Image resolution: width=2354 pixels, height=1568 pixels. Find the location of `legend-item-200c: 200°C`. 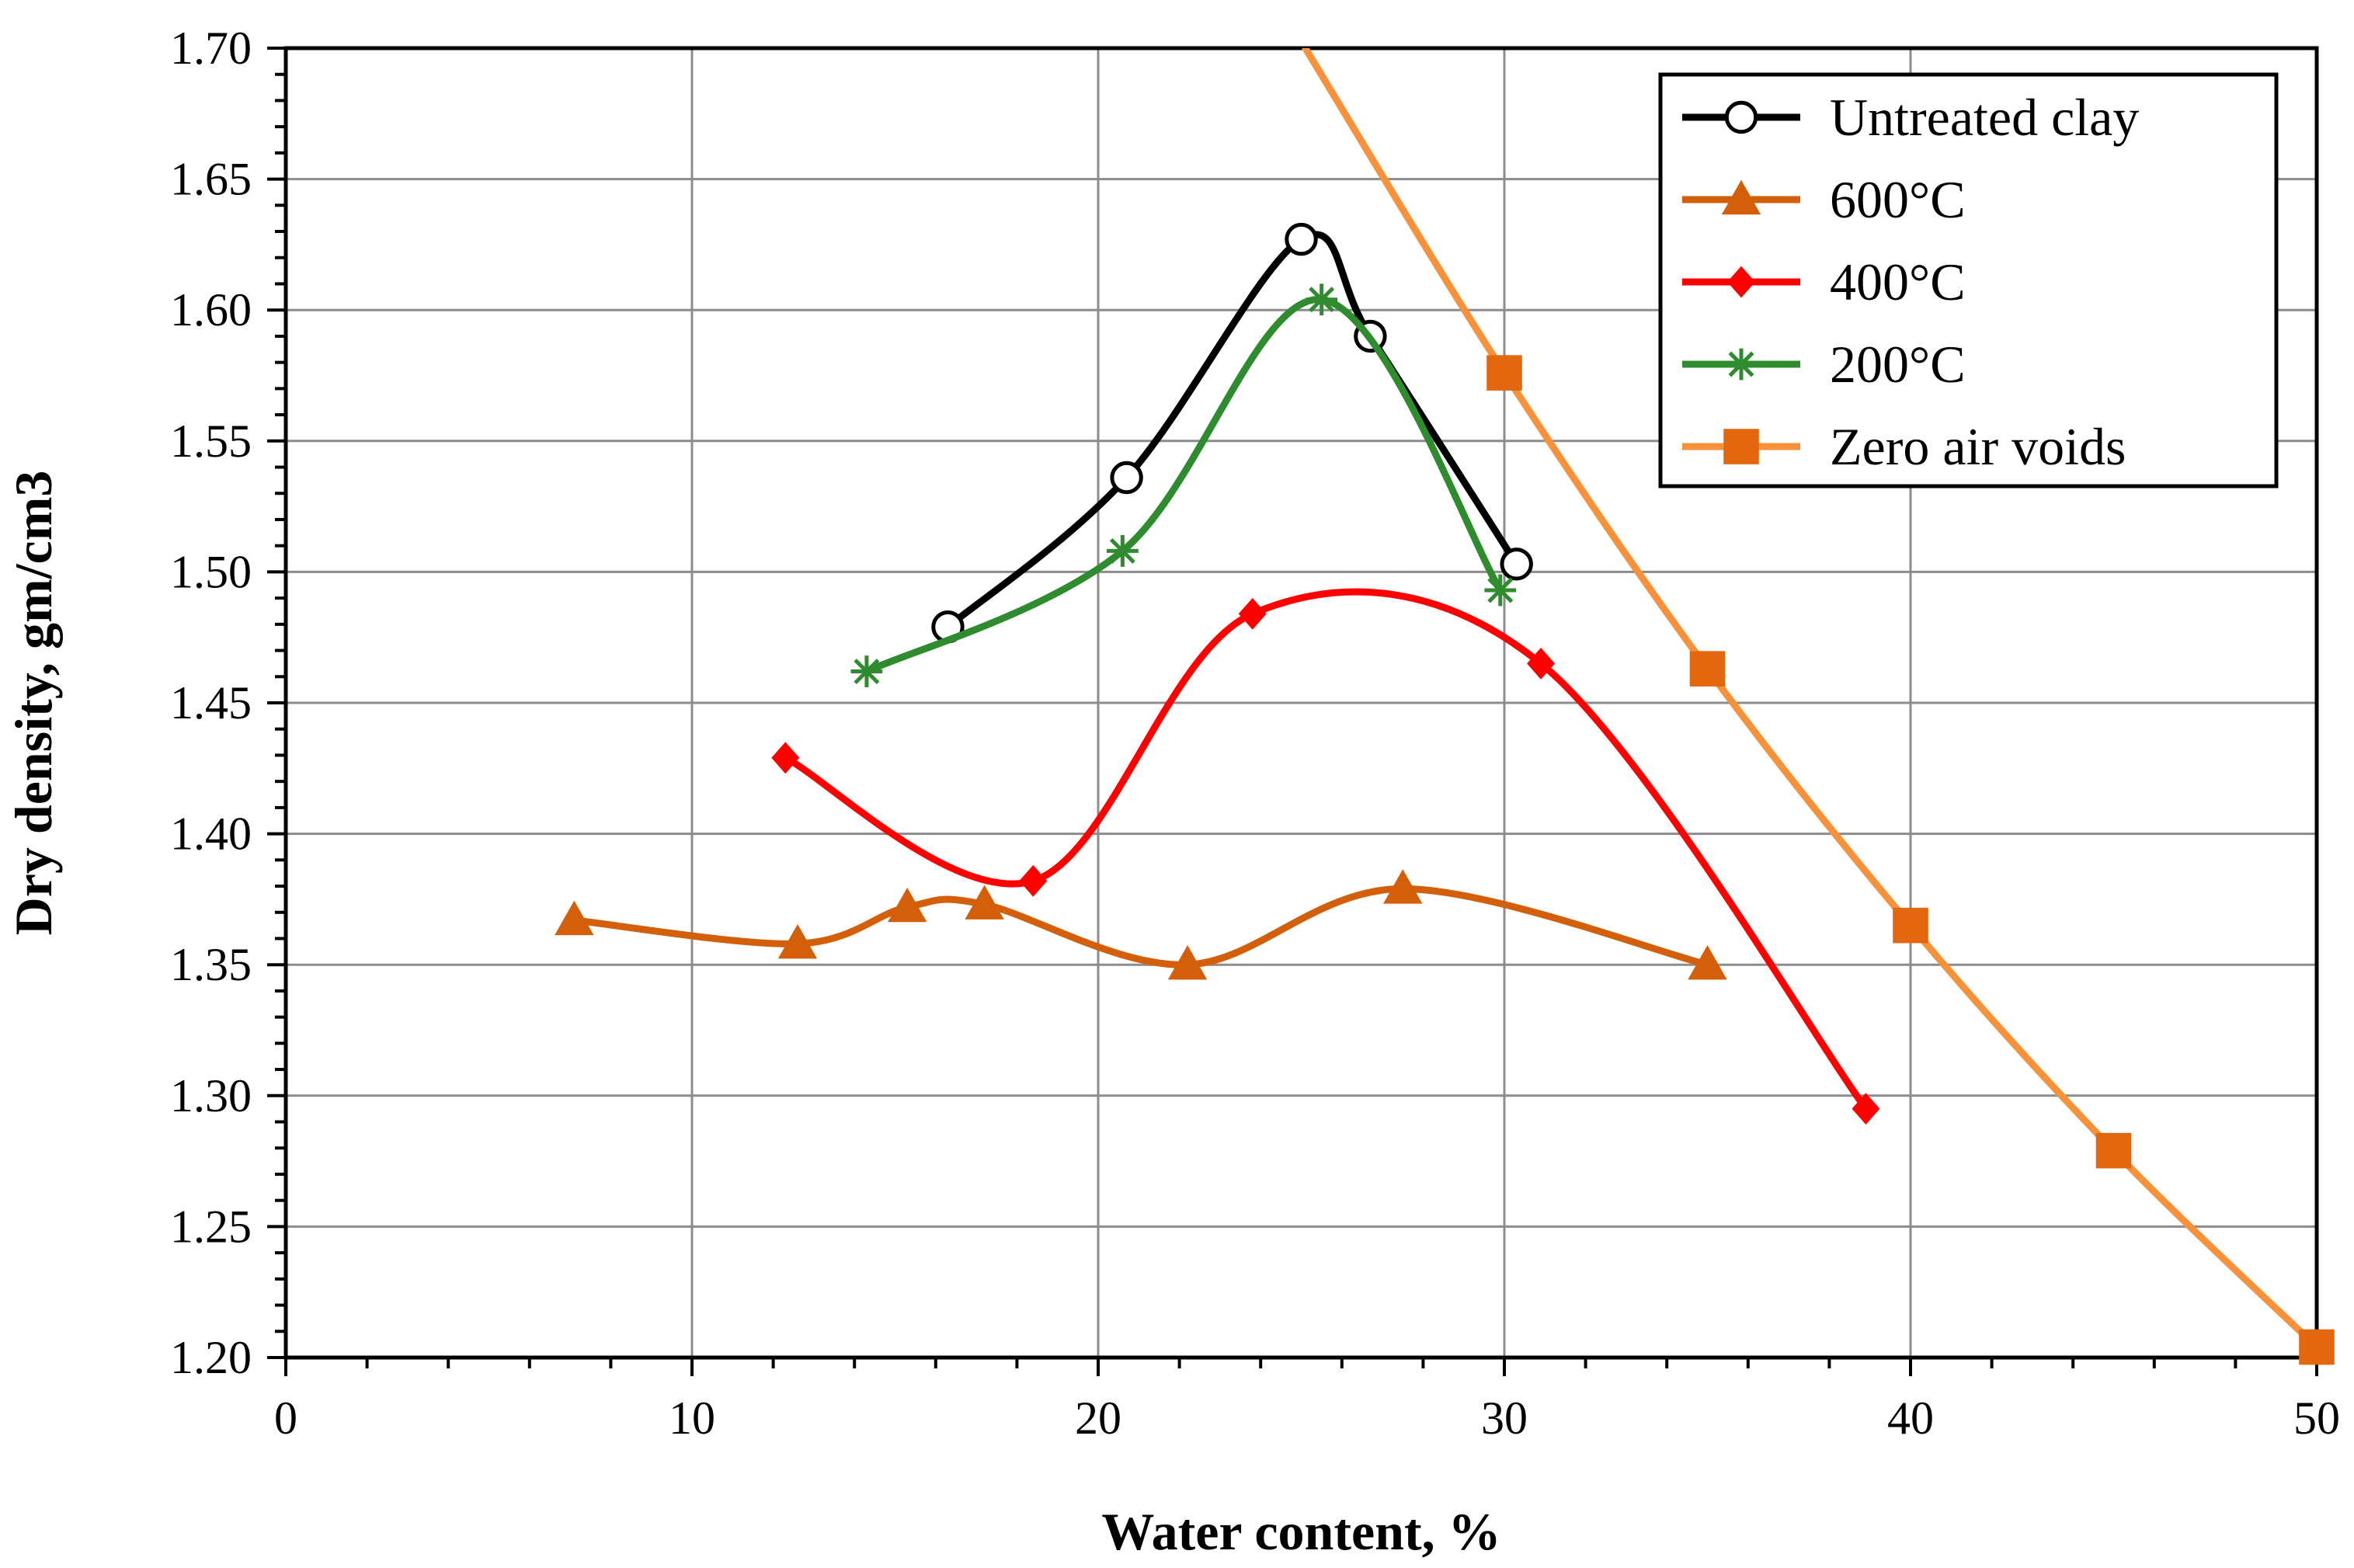

legend-item-200c: 200°C is located at coordinates (1824, 364).